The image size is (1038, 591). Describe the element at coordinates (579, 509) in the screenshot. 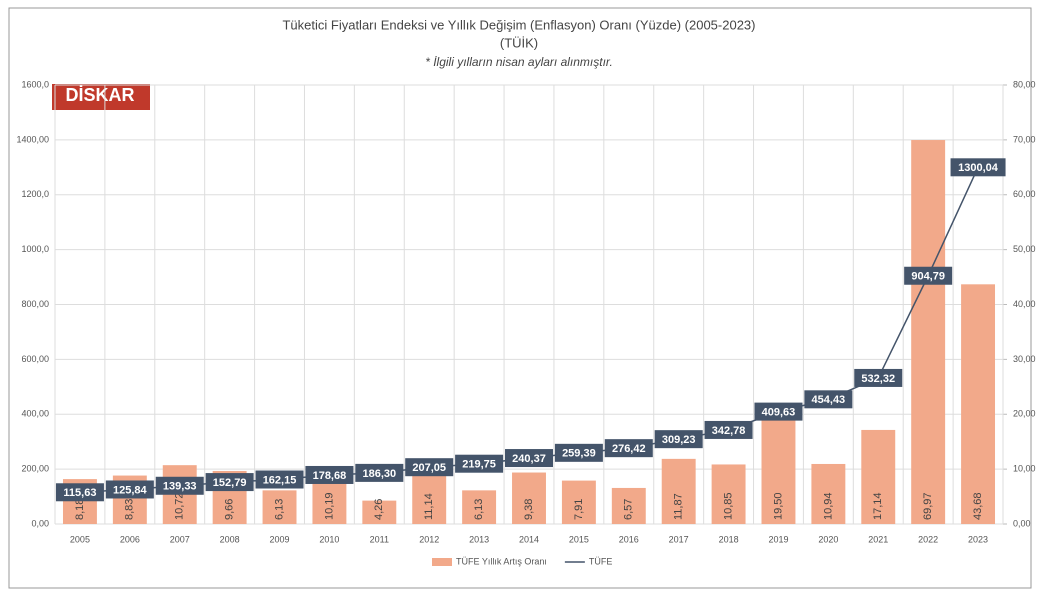

I see `bar-value-label: 7,91` at that location.